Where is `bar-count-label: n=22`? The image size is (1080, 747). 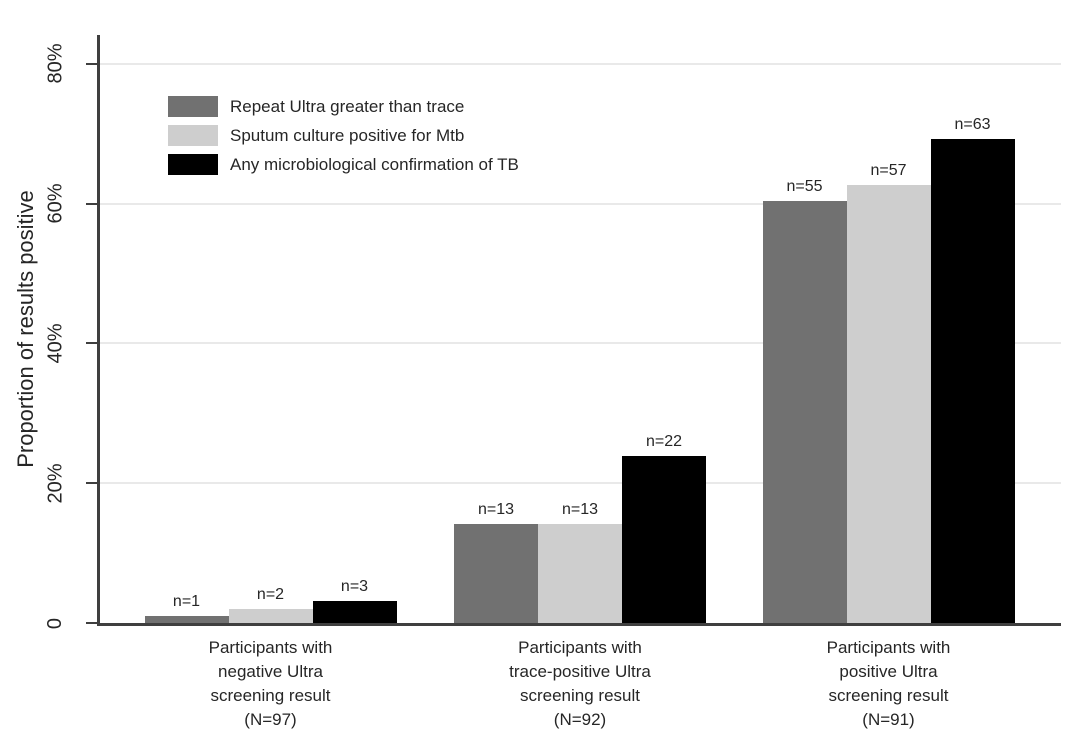
bar-count-label: n=22 is located at coordinates (664, 441).